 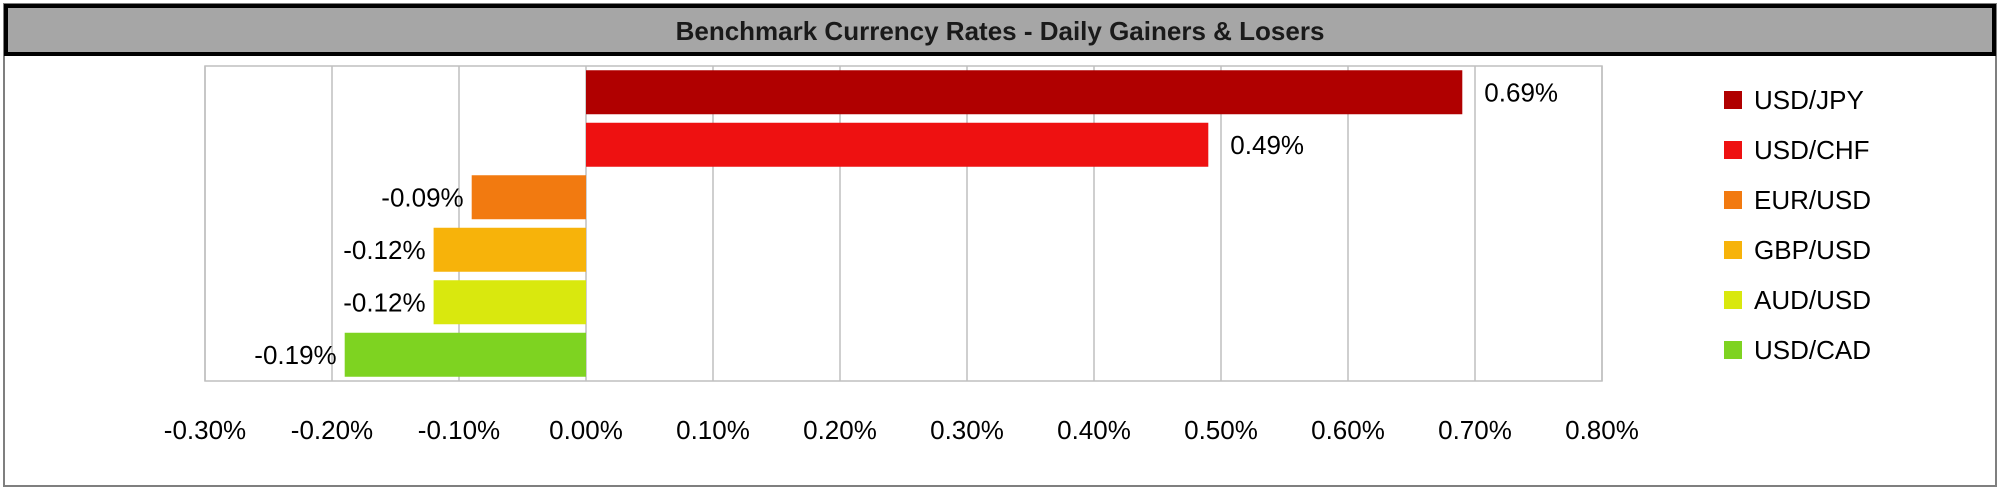 I want to click on bar-aud-usd, so click(x=509, y=302).